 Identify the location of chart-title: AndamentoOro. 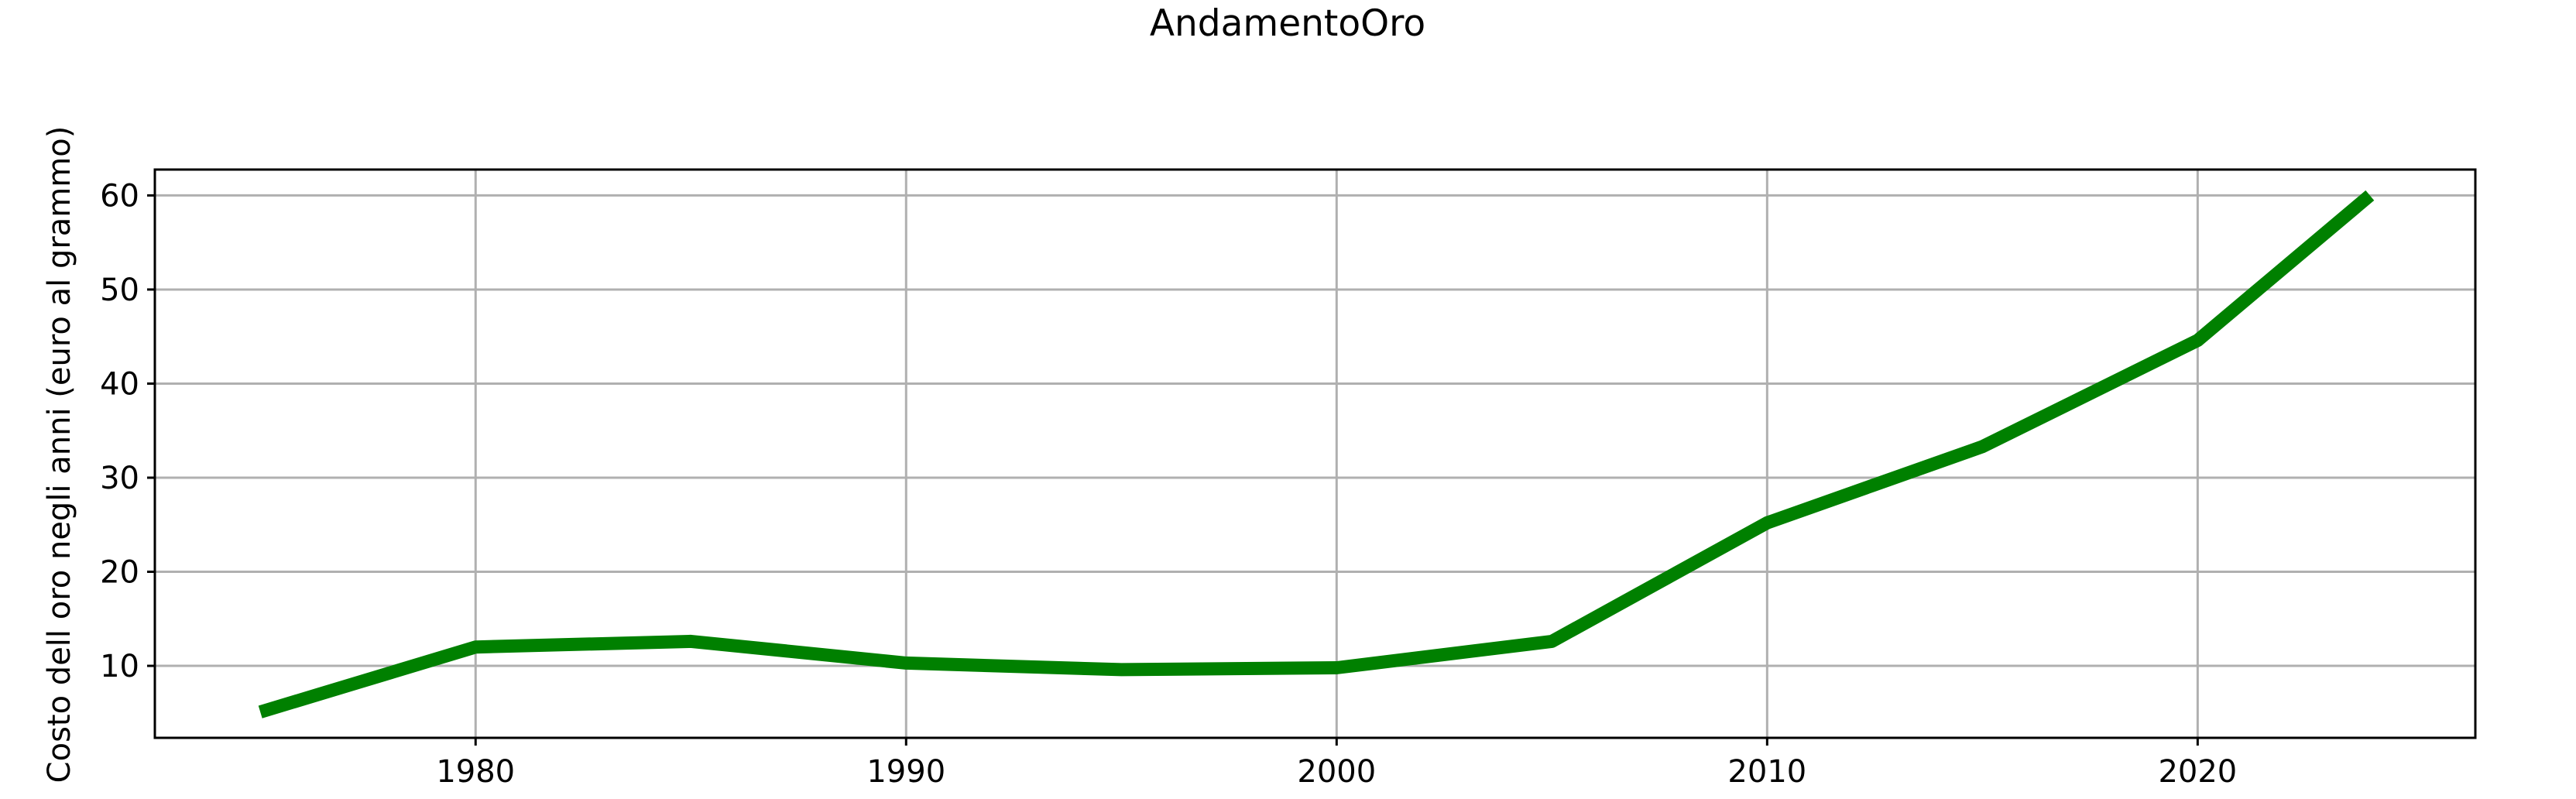
(1287, 23).